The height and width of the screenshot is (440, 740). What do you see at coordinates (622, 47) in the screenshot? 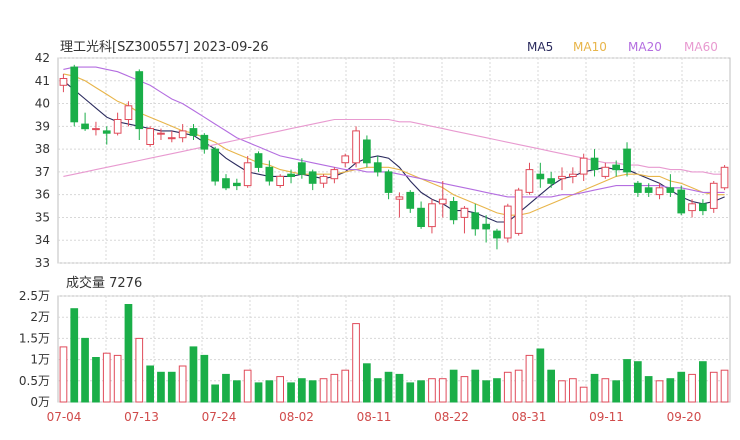
I see `legend: MA5 MA10 MA20 MA60` at bounding box center [622, 47].